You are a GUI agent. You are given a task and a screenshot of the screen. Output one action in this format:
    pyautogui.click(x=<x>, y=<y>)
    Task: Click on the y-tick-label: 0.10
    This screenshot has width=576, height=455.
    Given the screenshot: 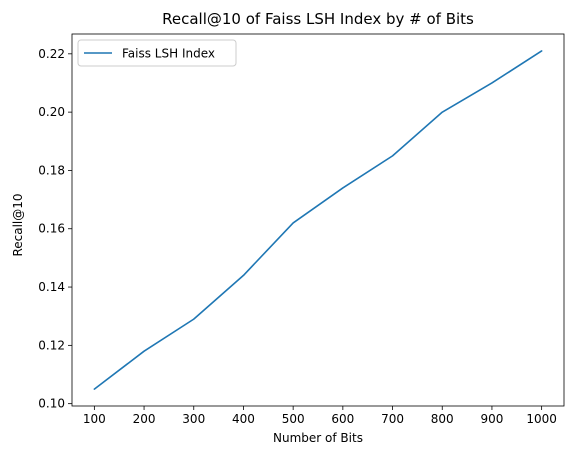 What is the action you would take?
    pyautogui.click(x=51, y=404)
    